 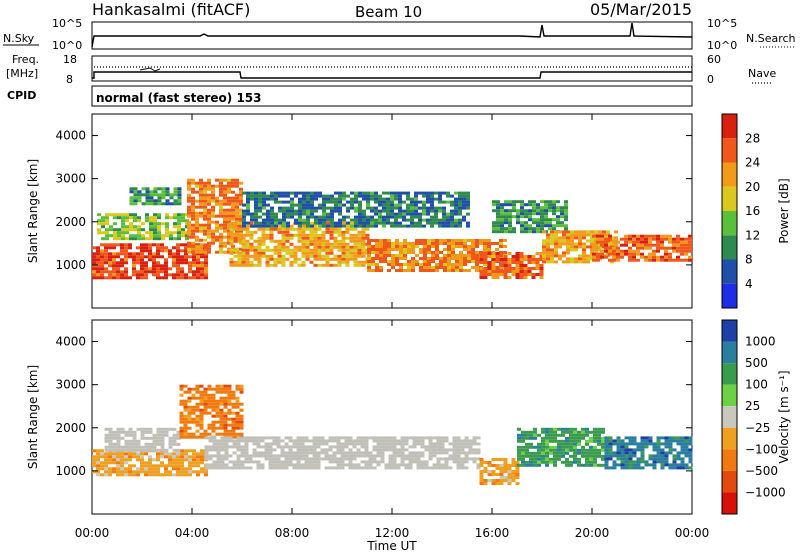 I want to click on velocity-colorbar-label: Velocity [m s⁻¹], so click(x=784, y=416).